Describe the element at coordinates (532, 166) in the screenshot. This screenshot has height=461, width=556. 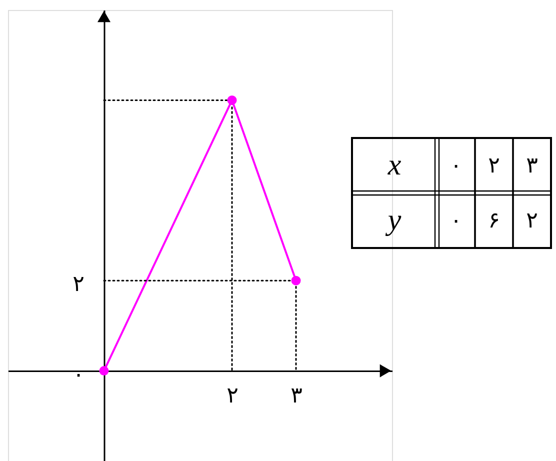
I see `text: ۳` at that location.